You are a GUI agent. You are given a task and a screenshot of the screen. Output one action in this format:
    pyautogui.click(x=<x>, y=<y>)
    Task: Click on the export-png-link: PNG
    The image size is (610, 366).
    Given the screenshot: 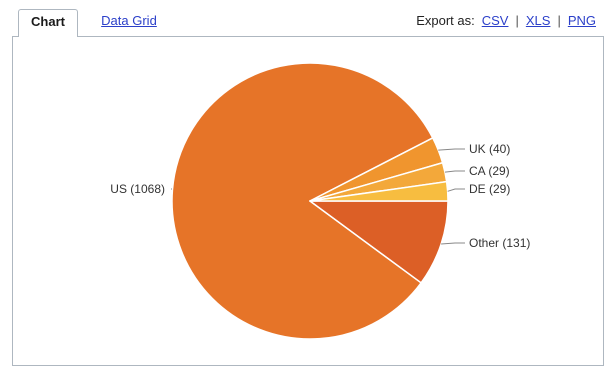 What is the action you would take?
    pyautogui.click(x=581, y=20)
    